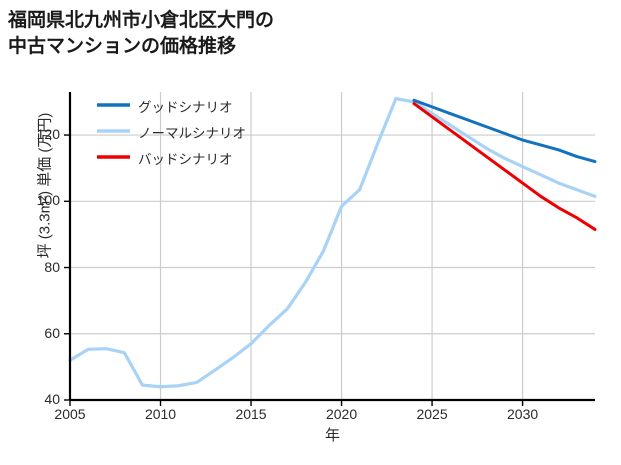 The height and width of the screenshot is (465, 621). Describe the element at coordinates (504, 131) in the screenshot. I see `series-line-good` at that location.